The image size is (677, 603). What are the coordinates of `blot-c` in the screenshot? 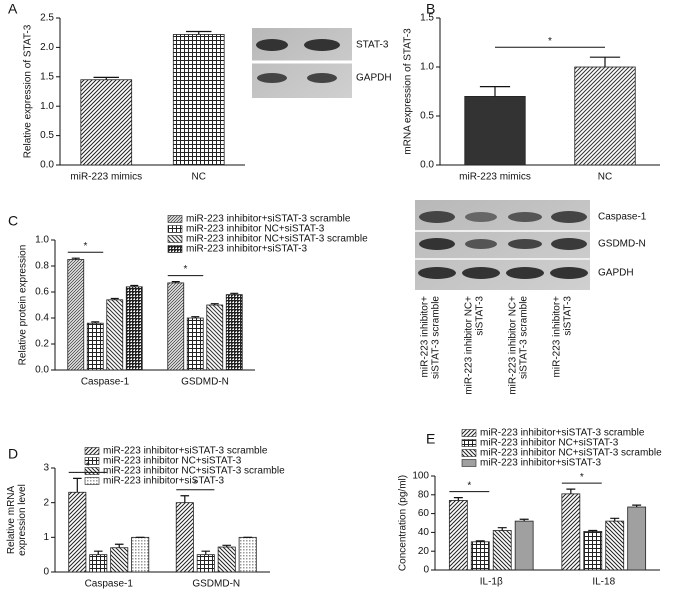 It's located at (502, 245).